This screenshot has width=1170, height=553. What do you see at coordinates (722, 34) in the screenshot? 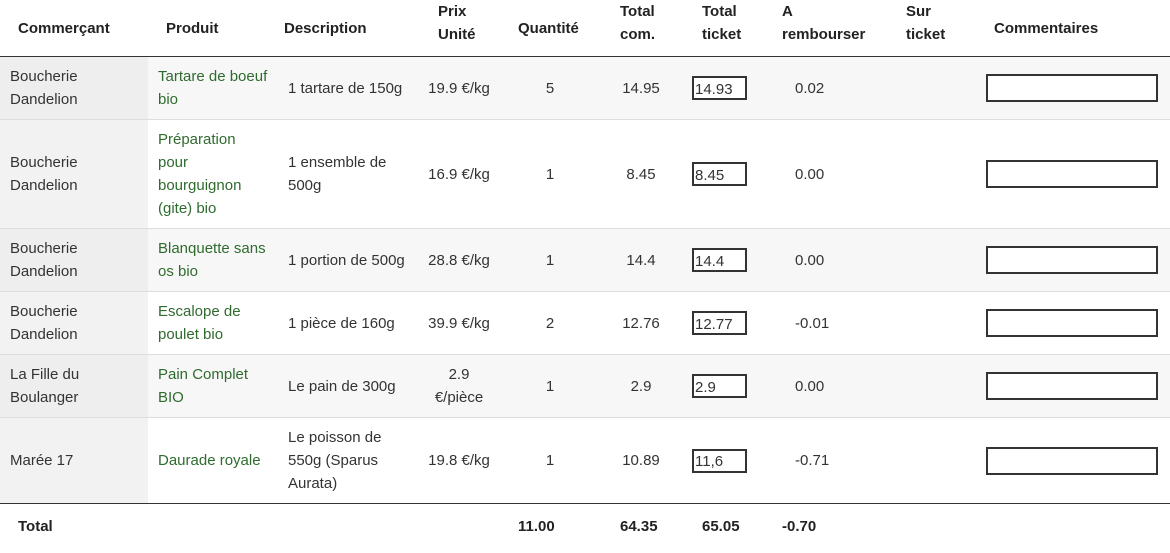
I see `header-total-ticket-line2: ticket` at bounding box center [722, 34].